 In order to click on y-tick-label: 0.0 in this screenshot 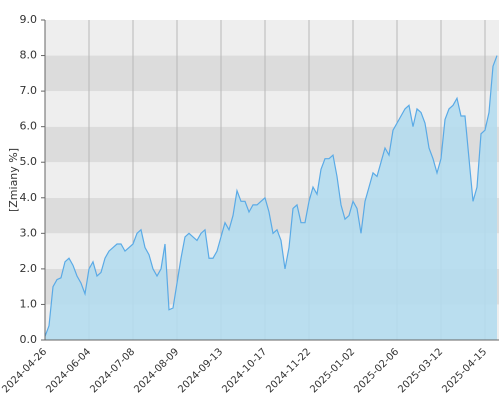, I will do `click(29, 339)`.